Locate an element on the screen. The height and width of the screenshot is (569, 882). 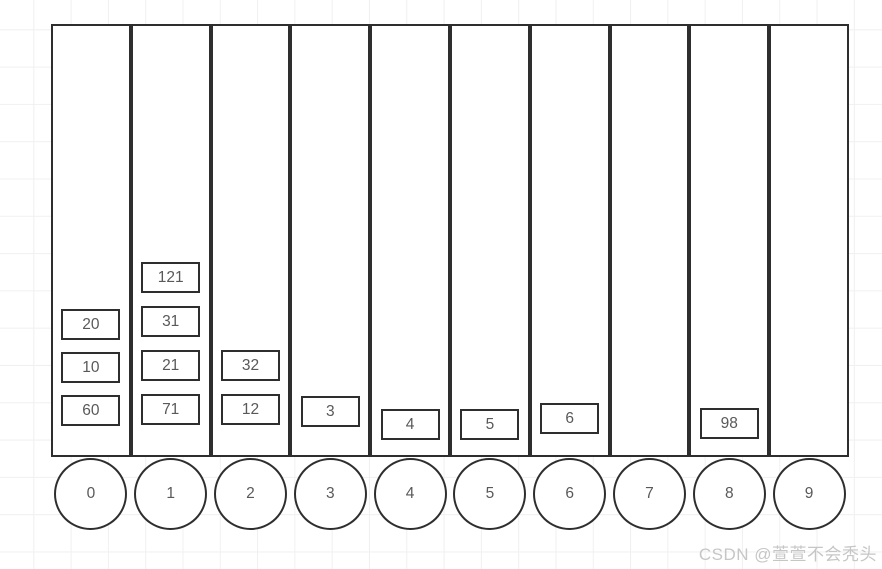
bucket-index-slot: 3 is located at coordinates (330, 496).